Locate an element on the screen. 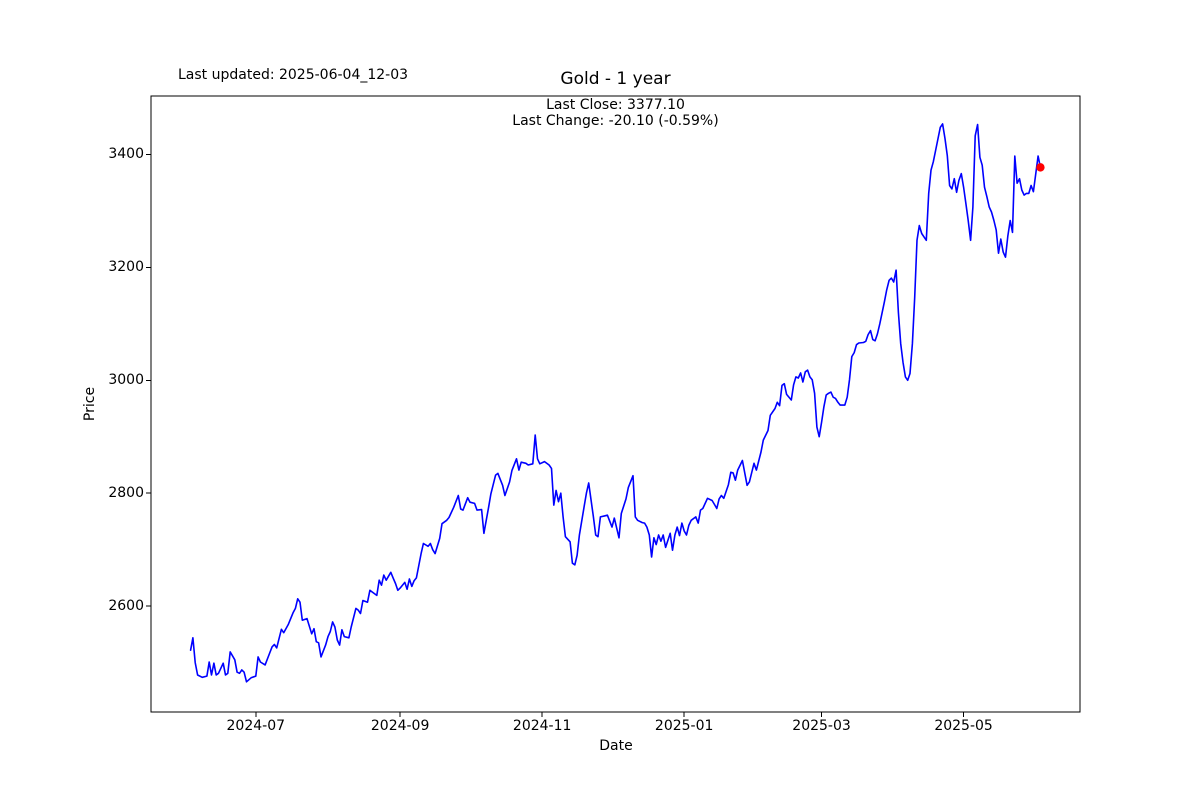 This screenshot has height=800, width=1200. annotation-last-close: Last Close: 3377.10 is located at coordinates (615, 105).